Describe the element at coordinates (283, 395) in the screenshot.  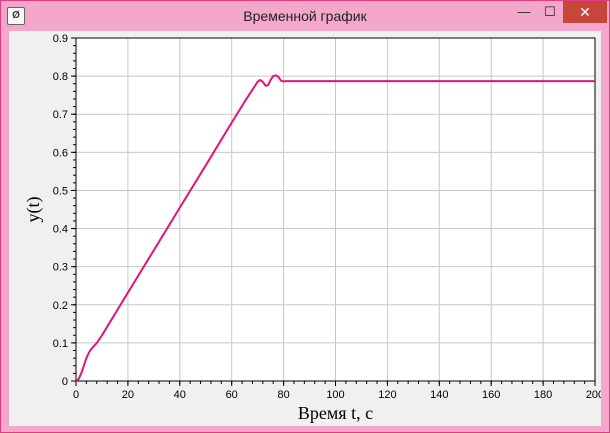
I see `x-tick-label: 80` at that location.